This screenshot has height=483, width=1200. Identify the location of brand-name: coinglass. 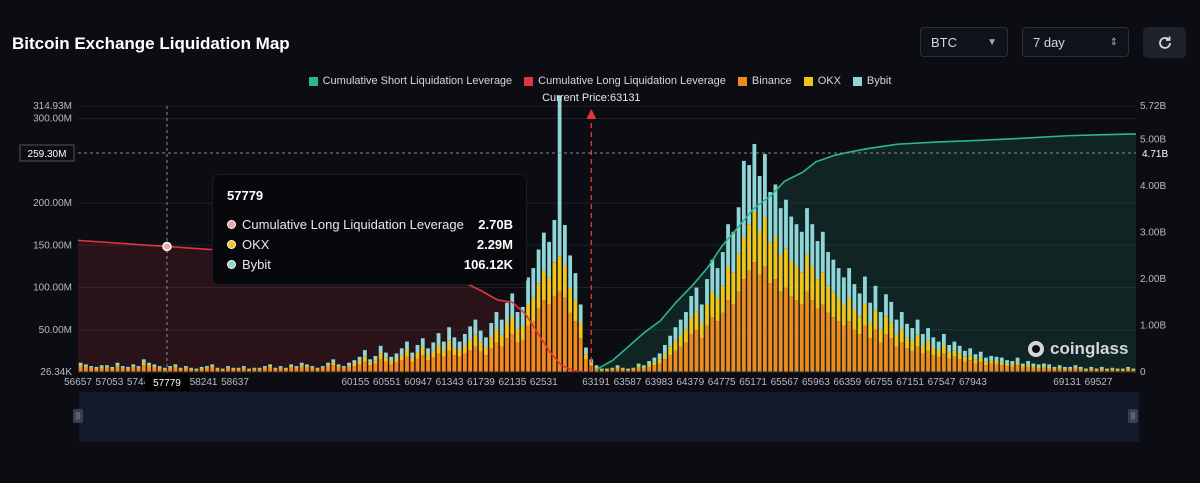
(1089, 348).